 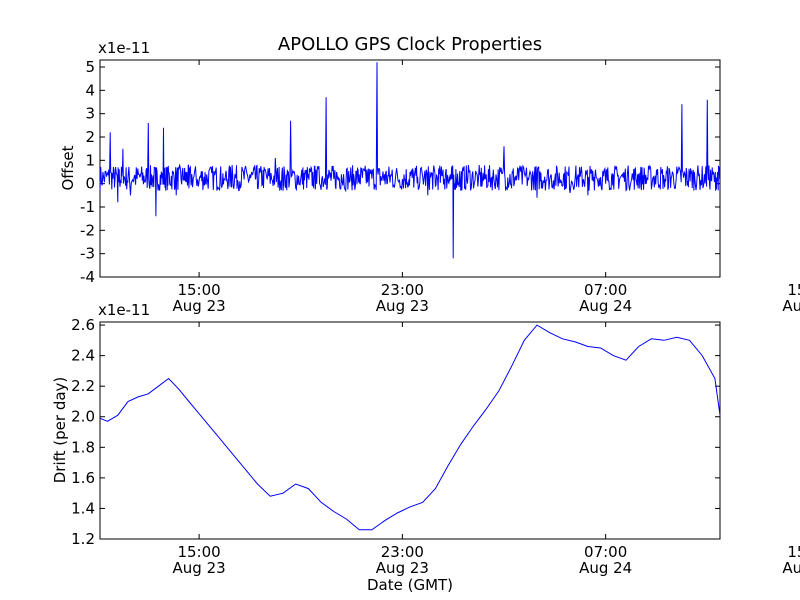 I want to click on offset-y-tick-label: 5, so click(x=90, y=67).